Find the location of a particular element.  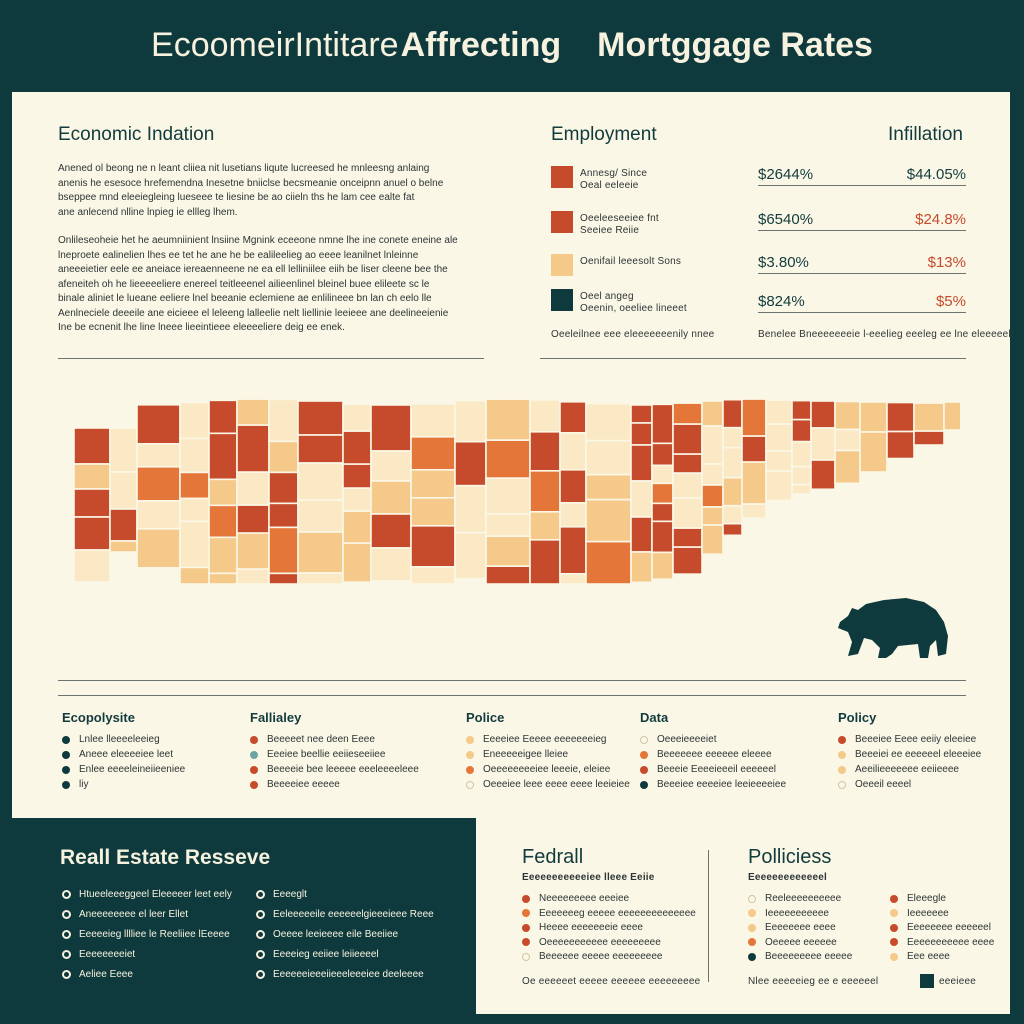

real-estate-heading: Reall Estate Resseve is located at coordinates (165, 857).